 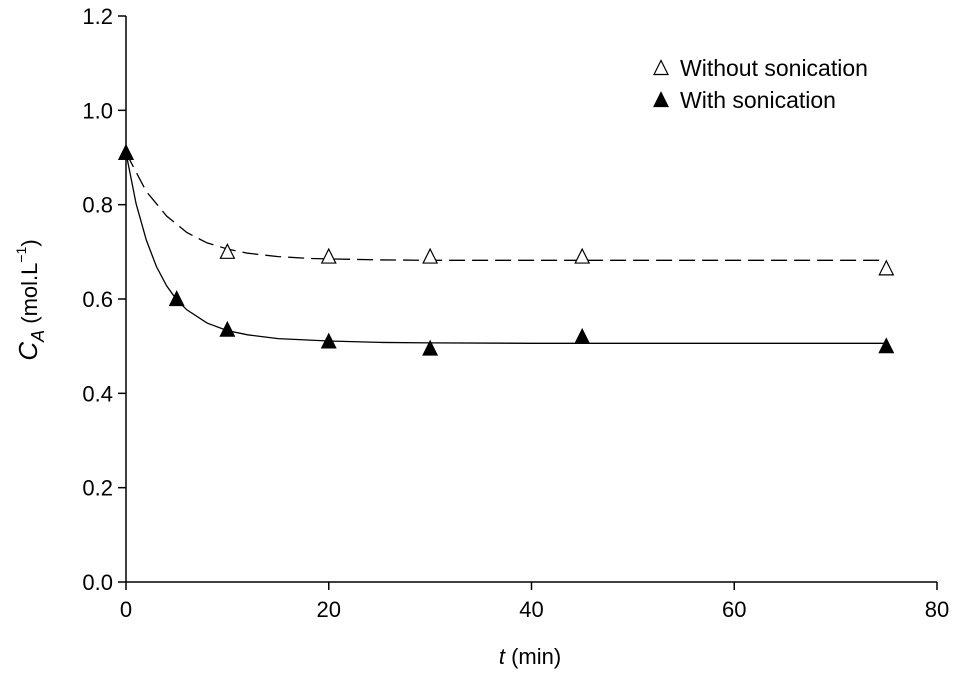 What do you see at coordinates (531, 609) in the screenshot?
I see `x-tick-label: 40` at bounding box center [531, 609].